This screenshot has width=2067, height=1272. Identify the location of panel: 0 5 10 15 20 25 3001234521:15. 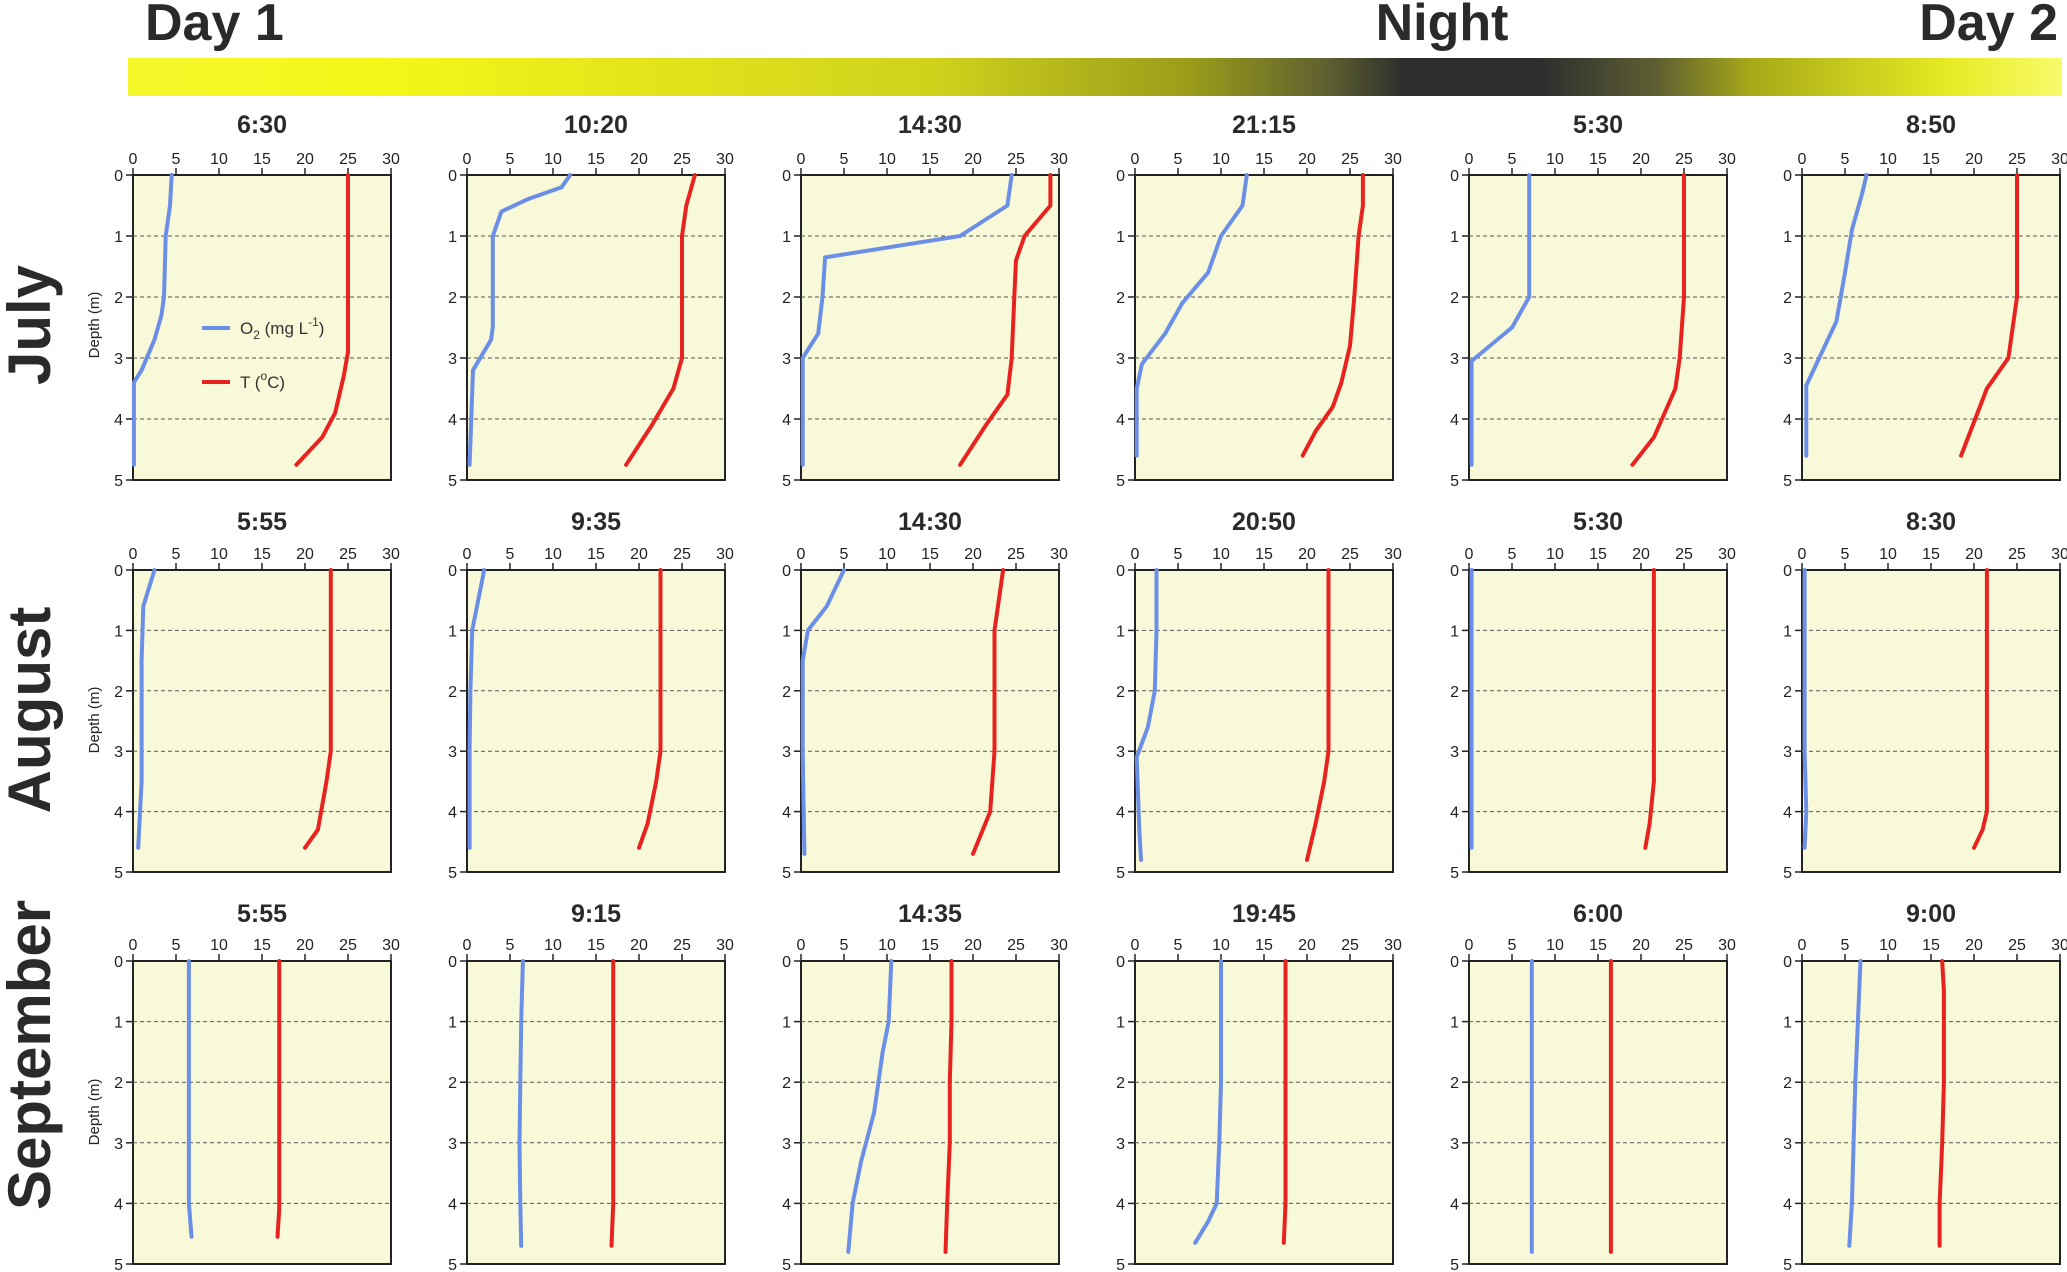
(1259, 300).